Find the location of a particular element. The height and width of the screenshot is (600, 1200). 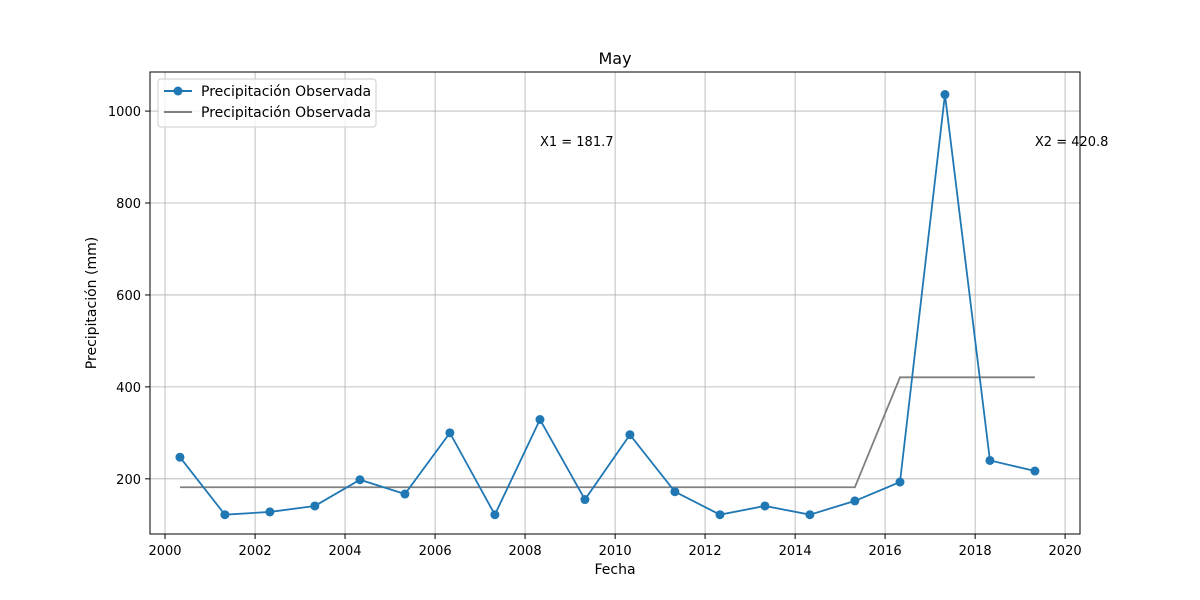

y-axis: 200 400 600 800 1000 is located at coordinates (129, 296).